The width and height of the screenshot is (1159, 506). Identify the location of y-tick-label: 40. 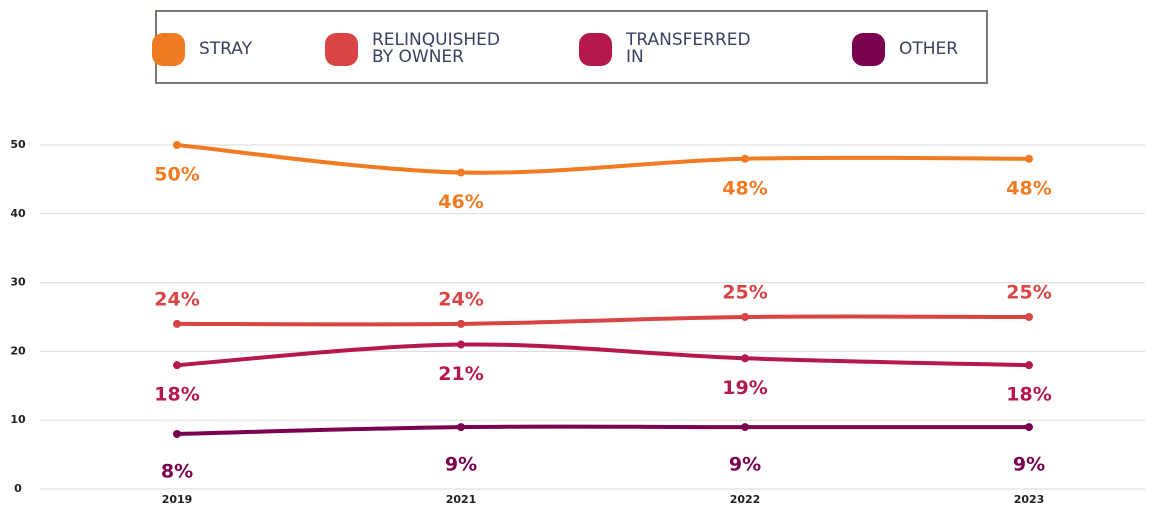
(18, 213).